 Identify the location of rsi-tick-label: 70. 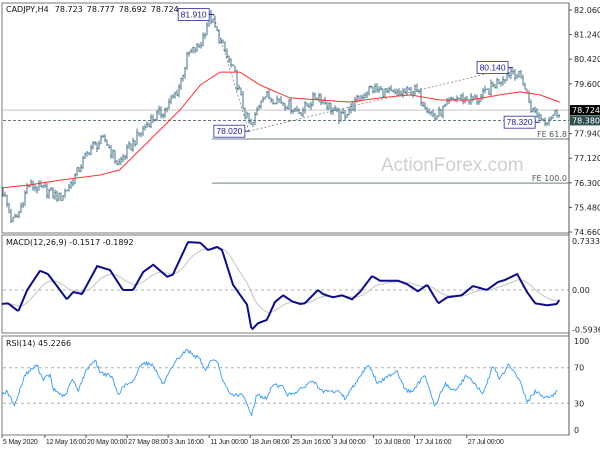
(579, 368).